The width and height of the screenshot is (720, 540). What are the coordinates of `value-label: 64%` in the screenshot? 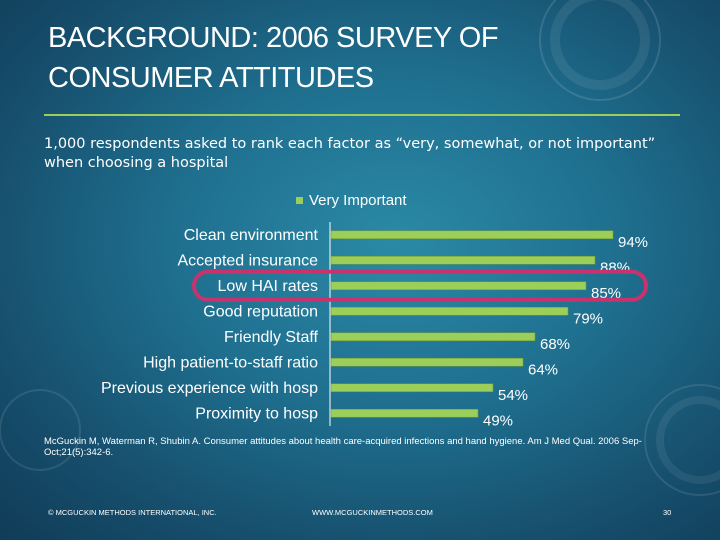 It's located at (543, 369).